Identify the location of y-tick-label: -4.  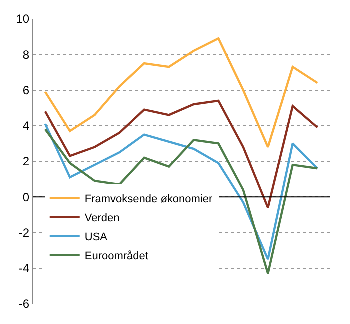
(24, 269).